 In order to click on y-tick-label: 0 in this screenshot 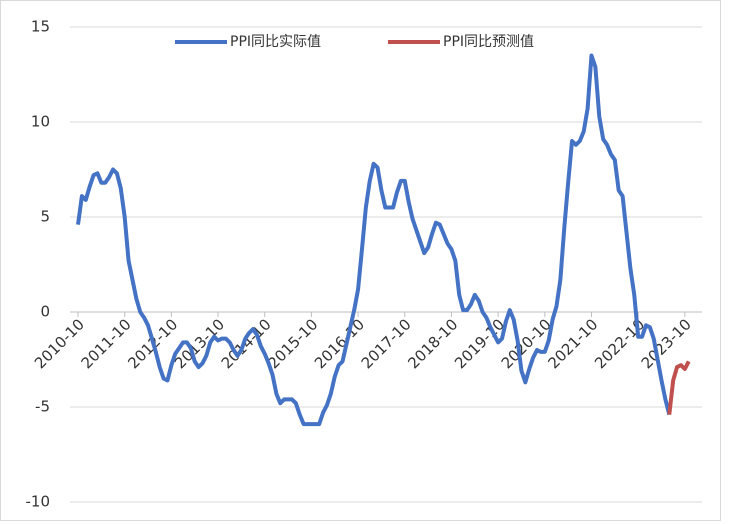, I will do `click(45, 312)`.